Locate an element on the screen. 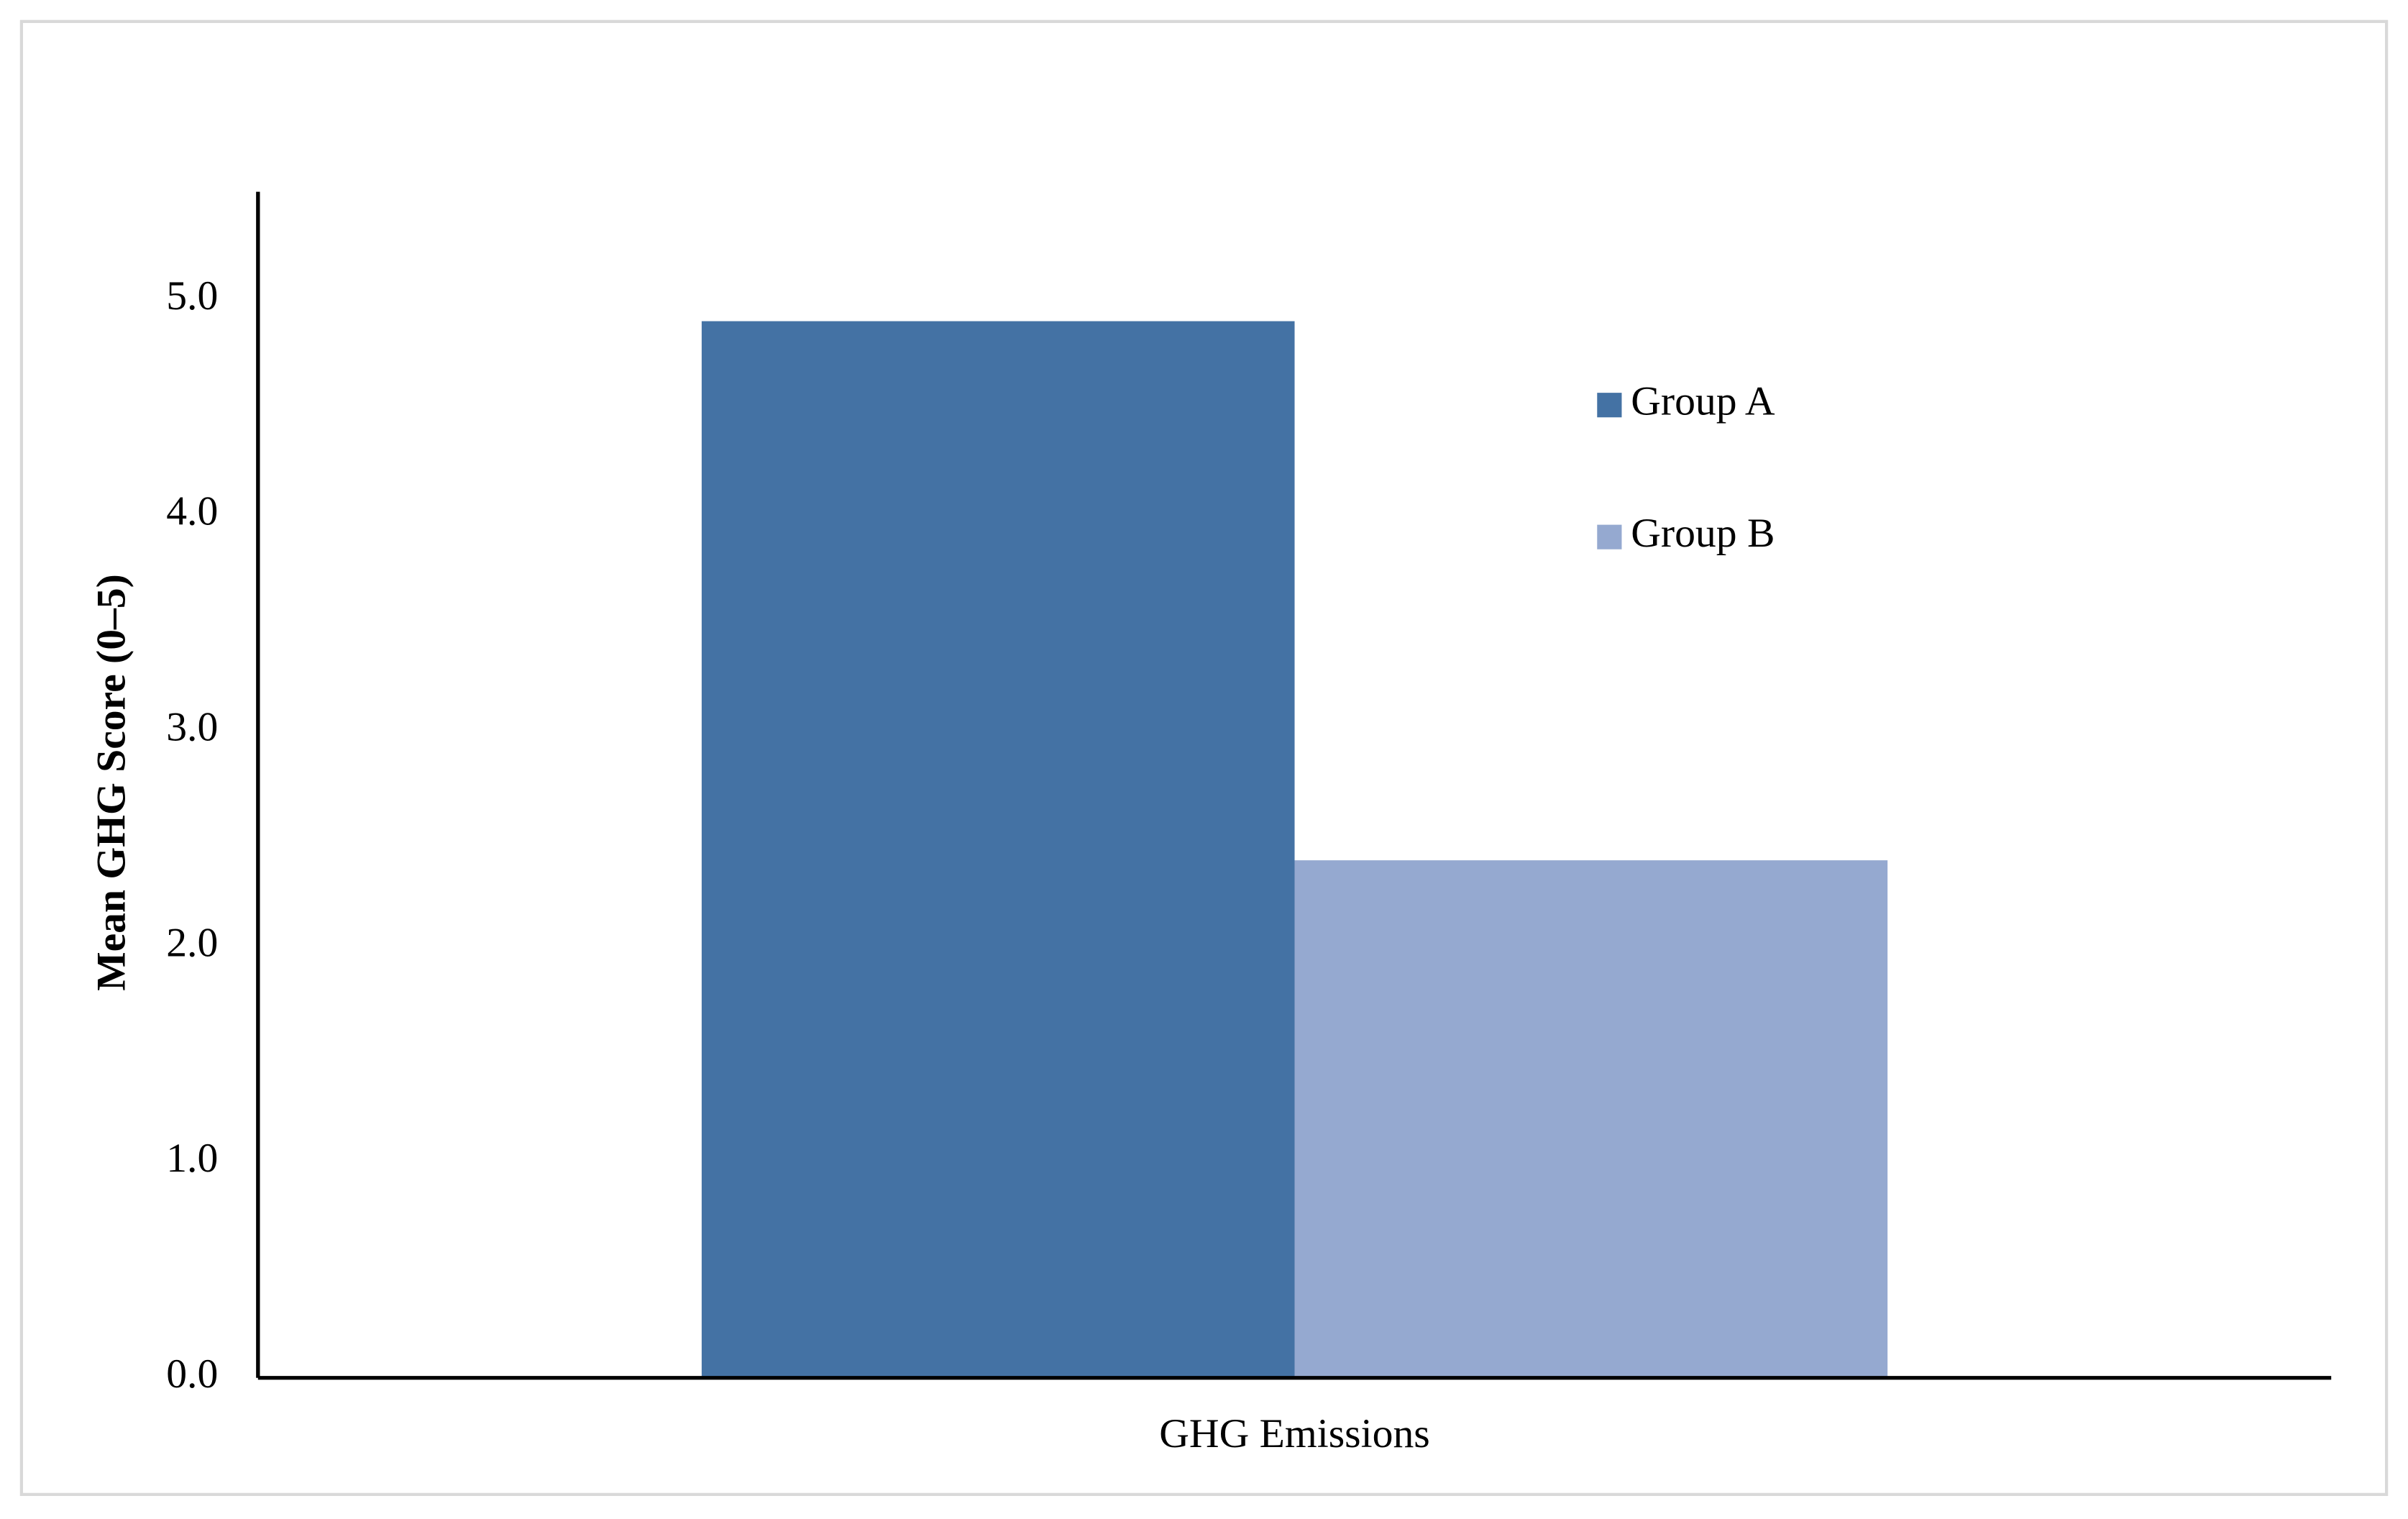 This screenshot has height=1519, width=2408. y-tick-label: 5.0 is located at coordinates (192, 296).